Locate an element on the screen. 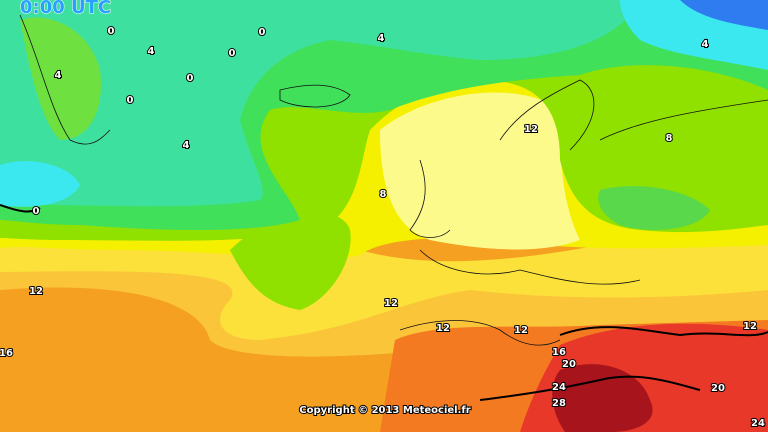 This screenshot has width=768, height=432. region-green-tongue is located at coordinates (290, 261).